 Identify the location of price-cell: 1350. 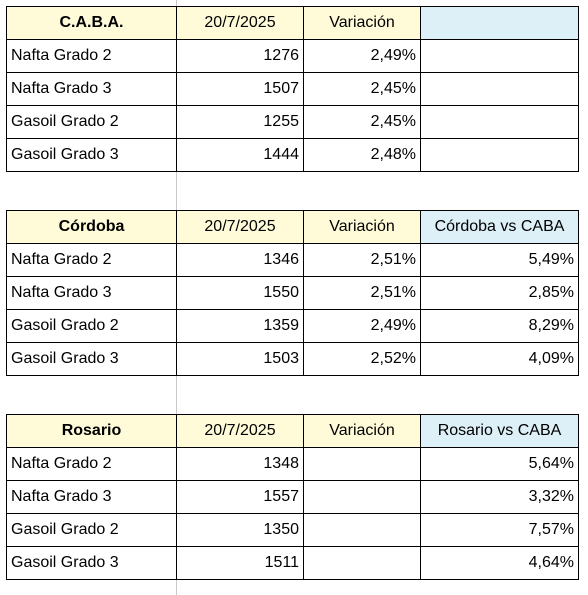
(240, 530).